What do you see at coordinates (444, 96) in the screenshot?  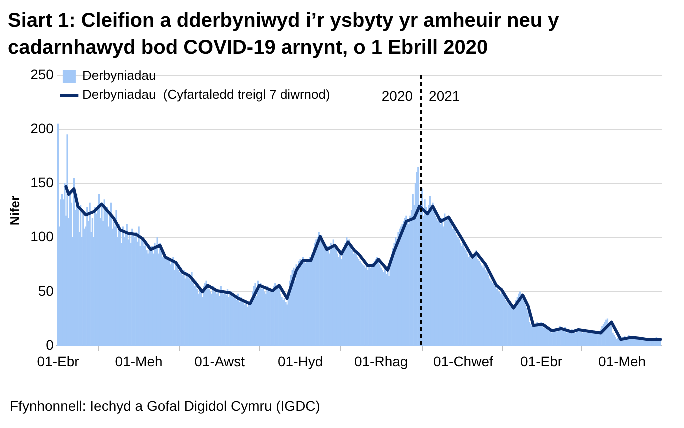 I see `annotation: 2021` at bounding box center [444, 96].